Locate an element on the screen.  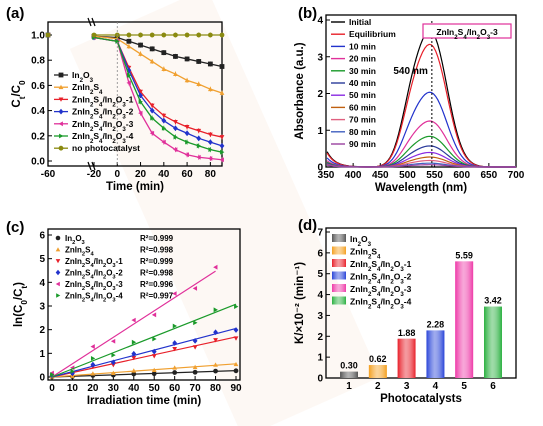
panel-b-label: (b) is located at coordinates (307, 13).